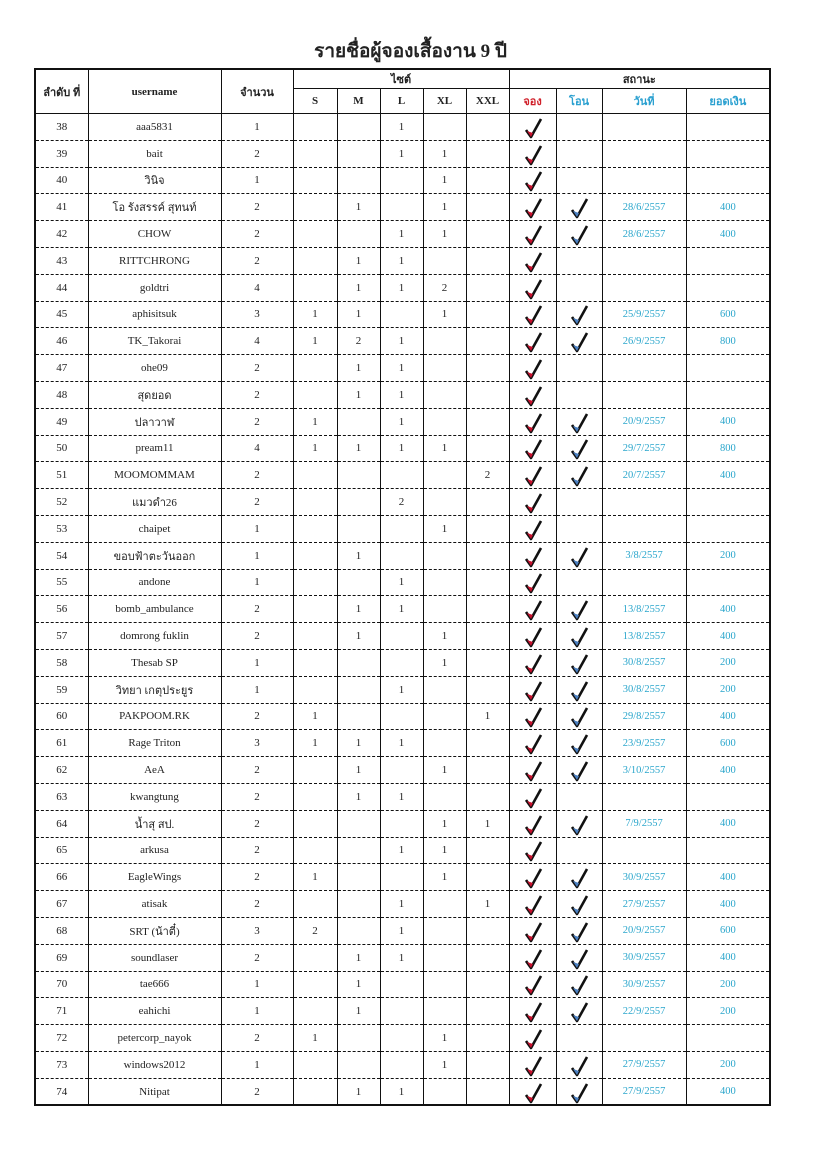 Image resolution: width=821 pixels, height=1160 pixels. Describe the element at coordinates (154, 449) in the screenshot. I see `username-cell: pream11` at that location.